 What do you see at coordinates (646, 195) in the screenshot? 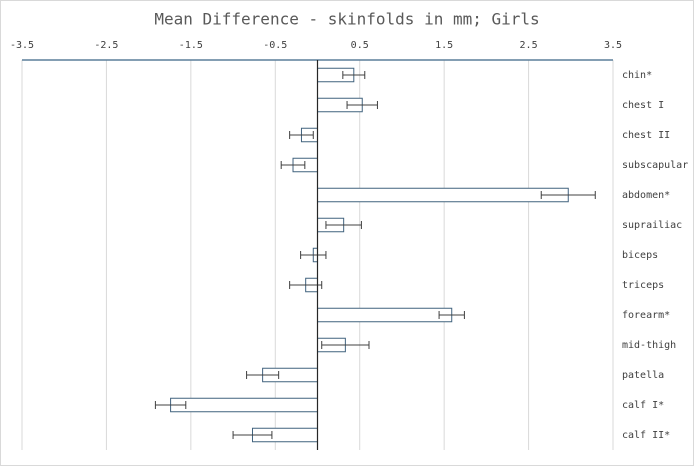
I see `y-tick-label: abdomen*` at bounding box center [646, 195].